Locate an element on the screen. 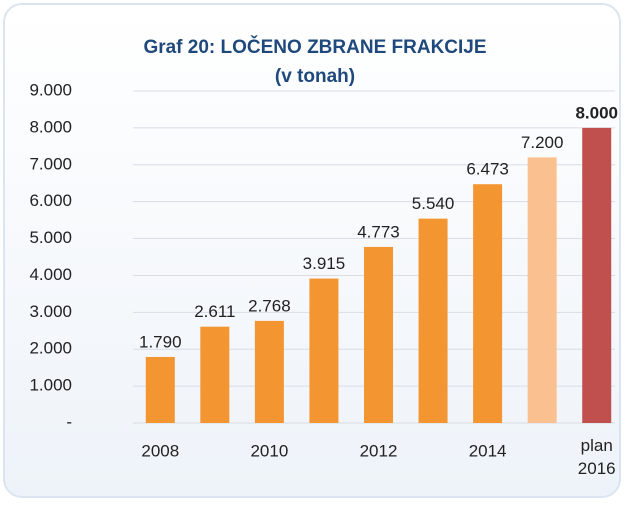 This screenshot has width=625, height=507. x-tick-label: 2010 is located at coordinates (269, 450).